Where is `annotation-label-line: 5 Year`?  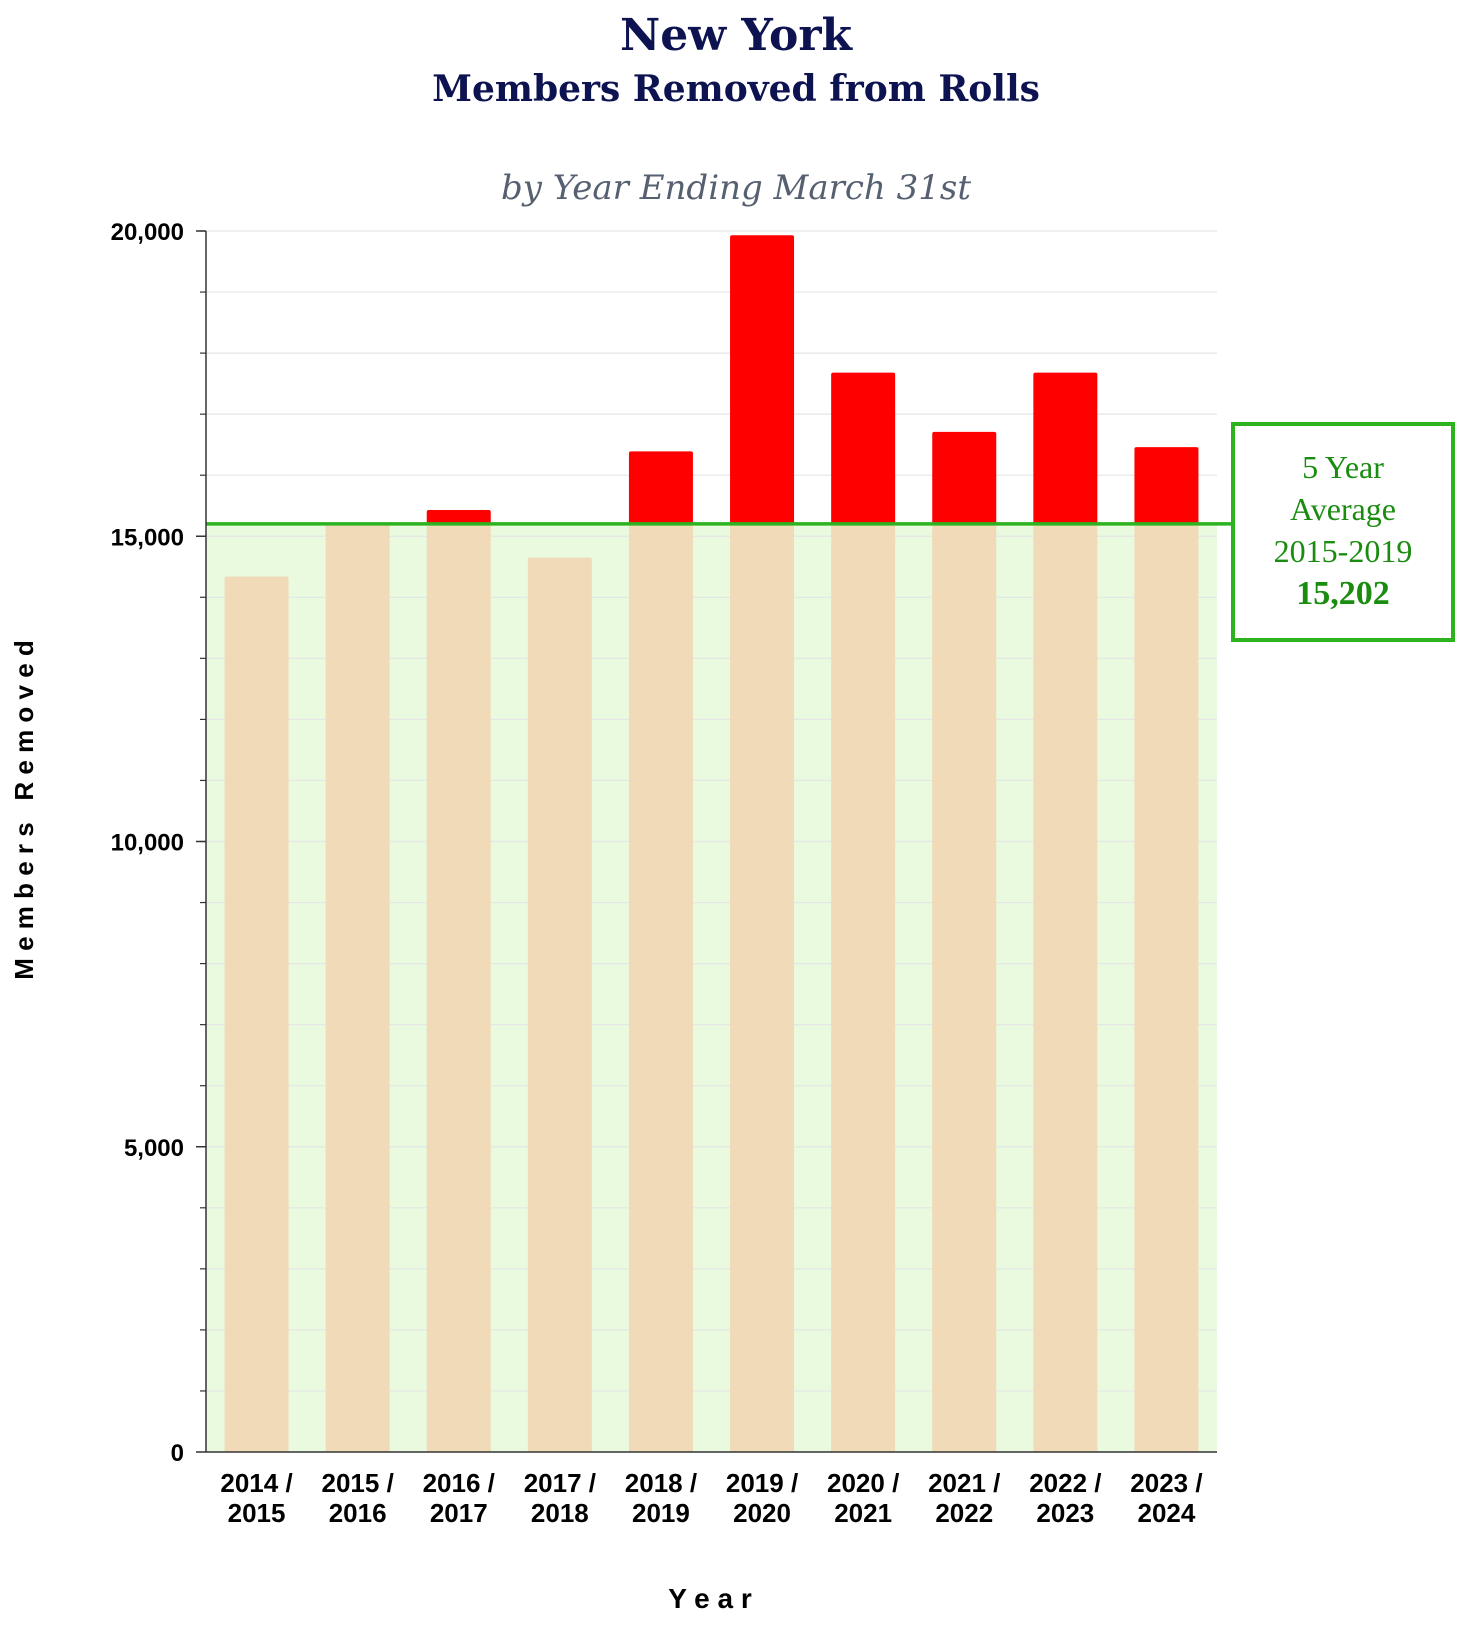 annotation-label-line: 5 Year is located at coordinates (1343, 467).